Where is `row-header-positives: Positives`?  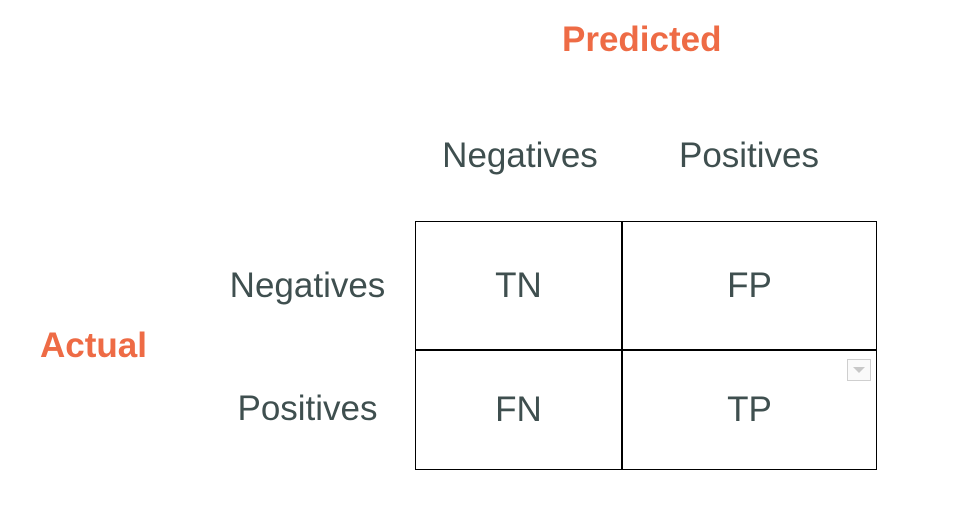
row-header-positives: Positives is located at coordinates (307, 408).